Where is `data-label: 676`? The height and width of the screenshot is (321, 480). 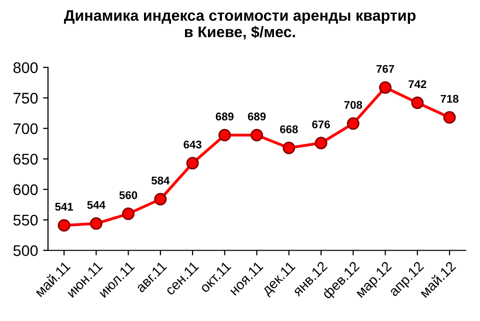
data-label: 676 is located at coordinates (321, 124).